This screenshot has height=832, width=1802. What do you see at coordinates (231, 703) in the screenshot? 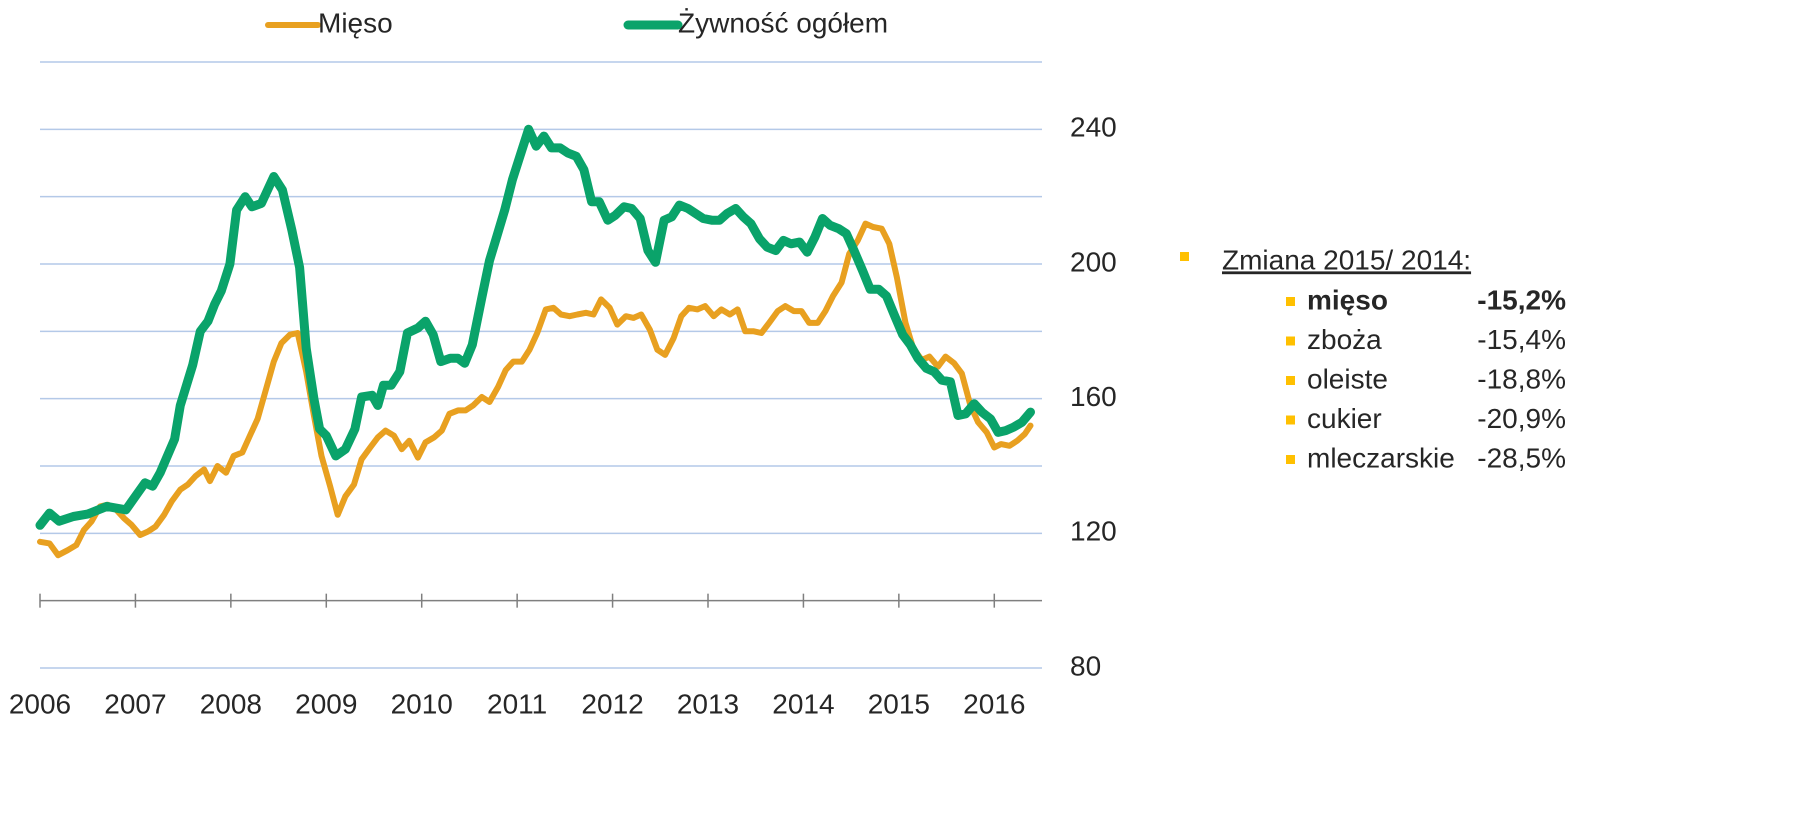
I see `x-tick-label: 2008` at bounding box center [231, 703].